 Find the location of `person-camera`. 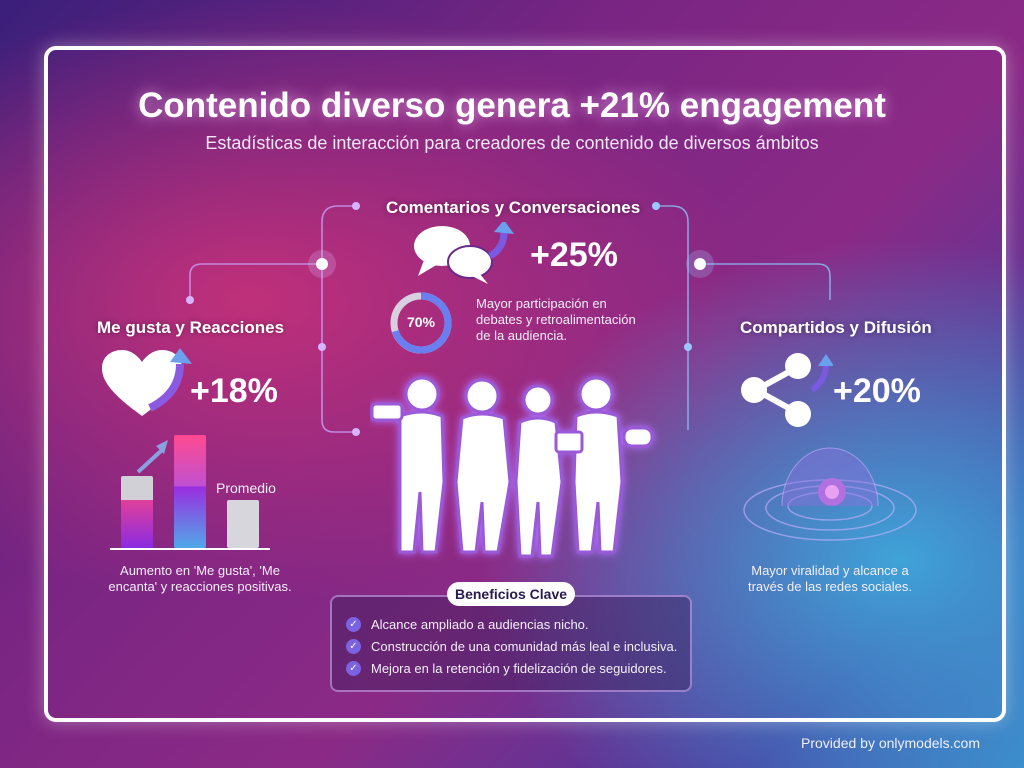

person-camera is located at coordinates (408, 465).